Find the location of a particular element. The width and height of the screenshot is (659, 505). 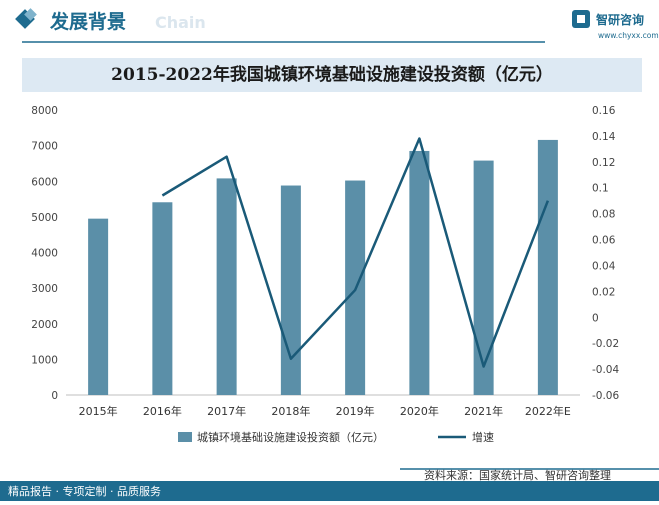

y-left-tick-label: 2000 is located at coordinates (44, 325).